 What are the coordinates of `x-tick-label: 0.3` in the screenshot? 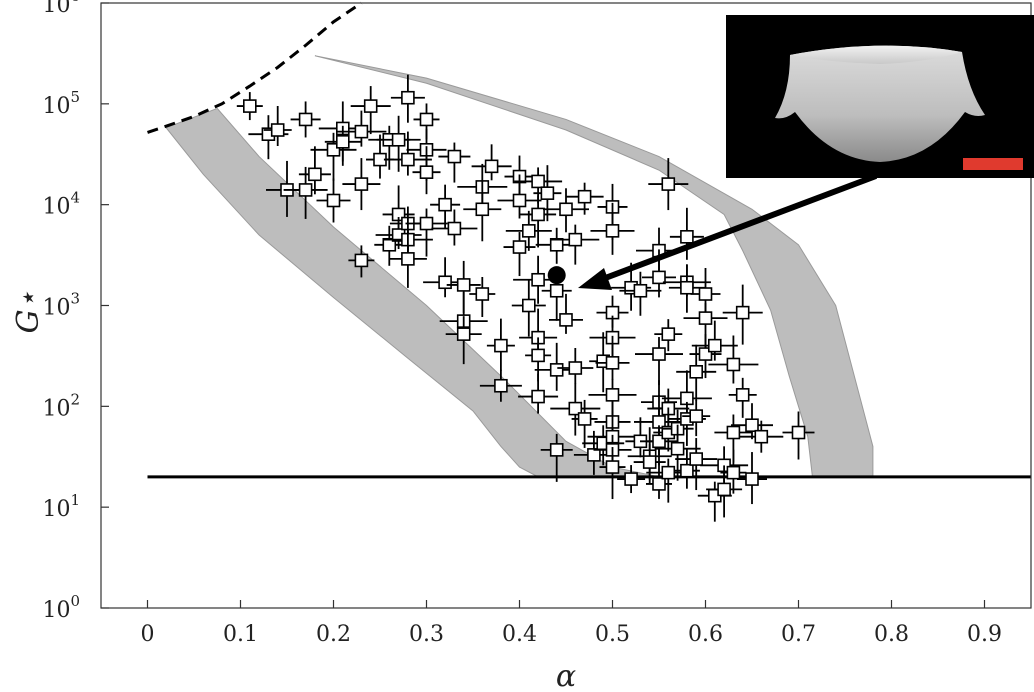 It's located at (426, 634).